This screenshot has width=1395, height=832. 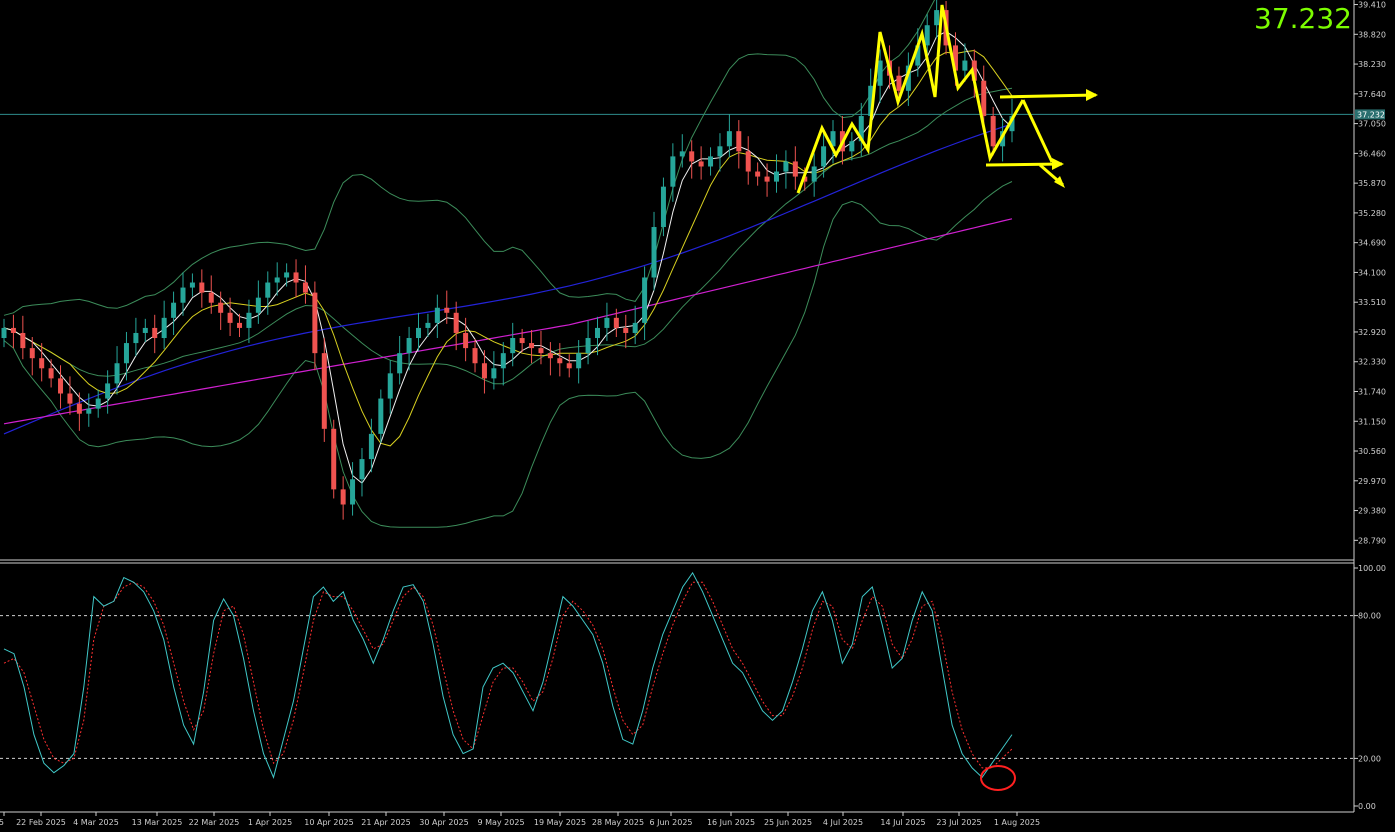 I want to click on oversold-highlight-circle, so click(x=998, y=778).